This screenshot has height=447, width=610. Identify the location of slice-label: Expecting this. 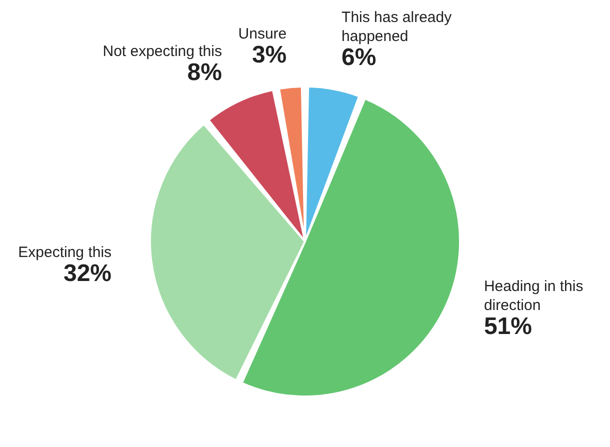
(65, 252).